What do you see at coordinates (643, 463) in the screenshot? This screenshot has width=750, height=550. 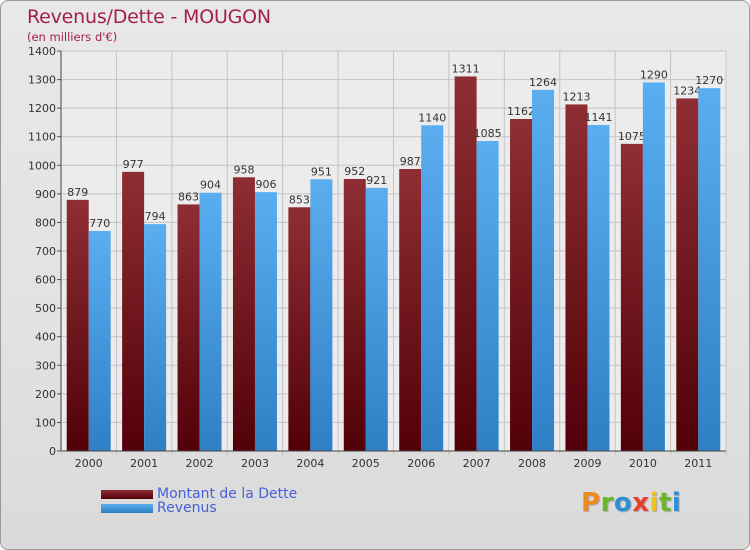 I see `x-tick-label: 2010` at bounding box center [643, 463].